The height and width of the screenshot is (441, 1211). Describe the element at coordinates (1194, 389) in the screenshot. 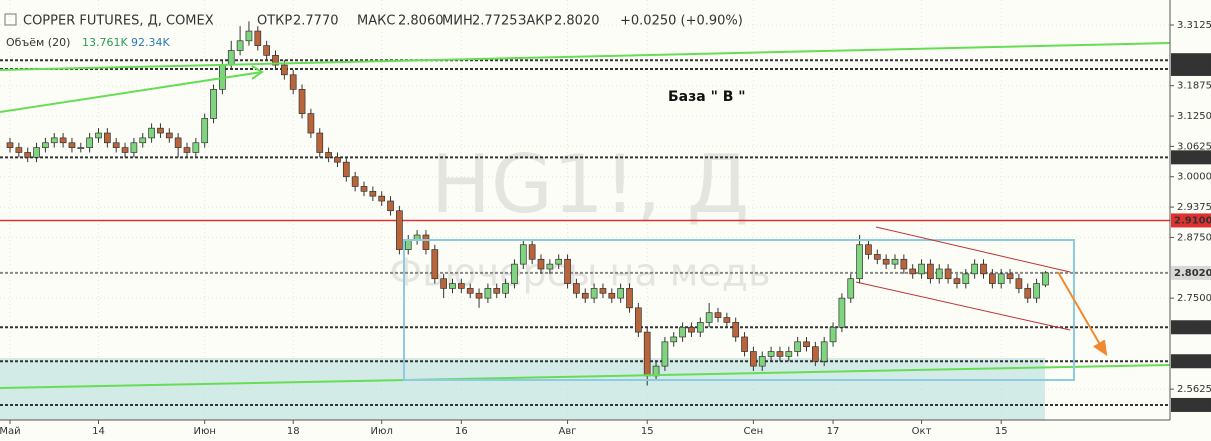

I see `y-tick-label: 2.5625` at that location.